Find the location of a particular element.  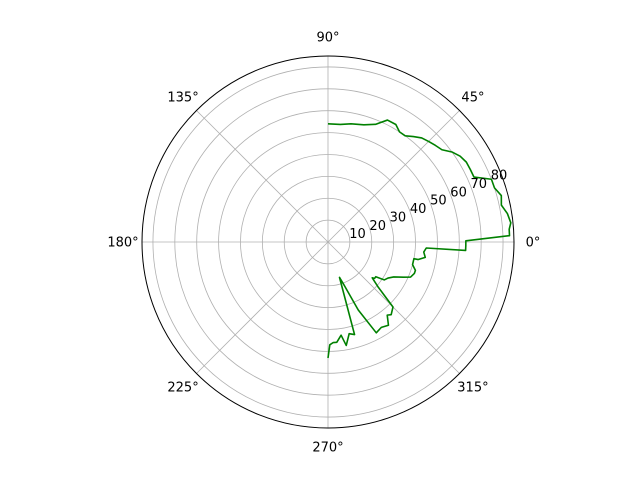

theta-tick-label: 315° is located at coordinates (472, 387).